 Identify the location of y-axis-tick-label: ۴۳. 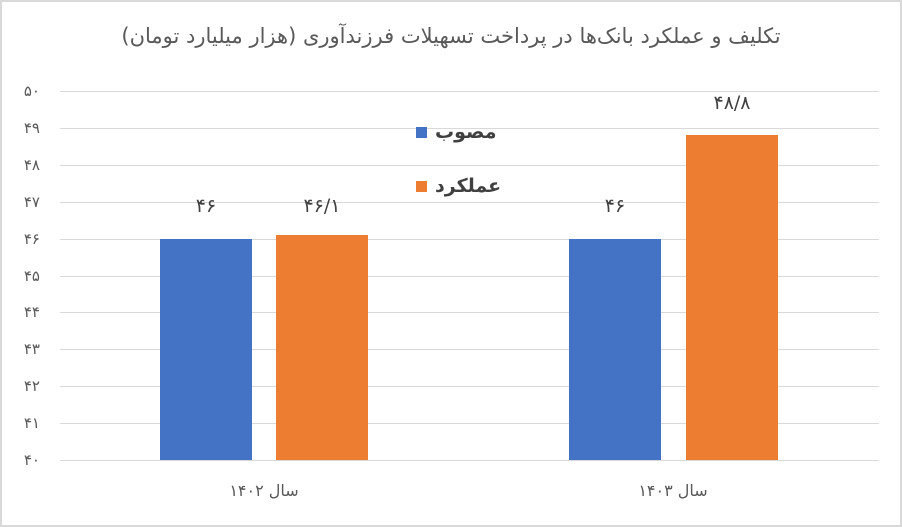
(31, 349).